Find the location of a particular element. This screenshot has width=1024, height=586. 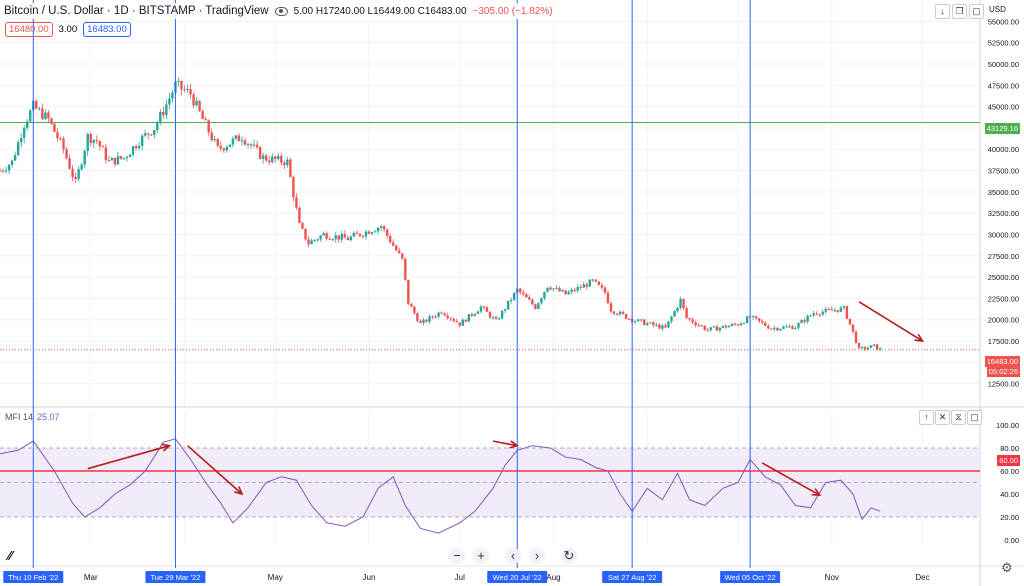

price-tick-label: 17500.00 is located at coordinates (1003, 341).